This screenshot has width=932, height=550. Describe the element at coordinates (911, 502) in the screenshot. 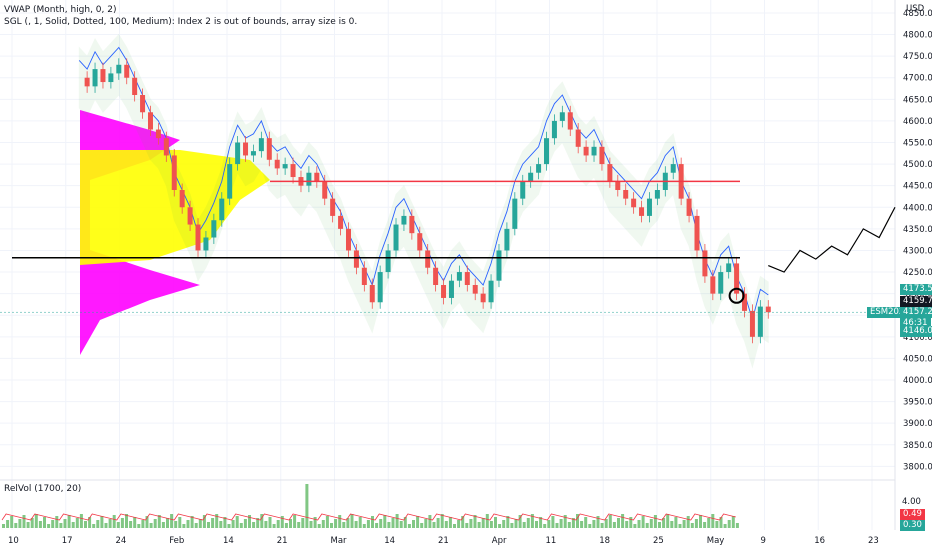

I see `relvol-scale: 4.00` at that location.